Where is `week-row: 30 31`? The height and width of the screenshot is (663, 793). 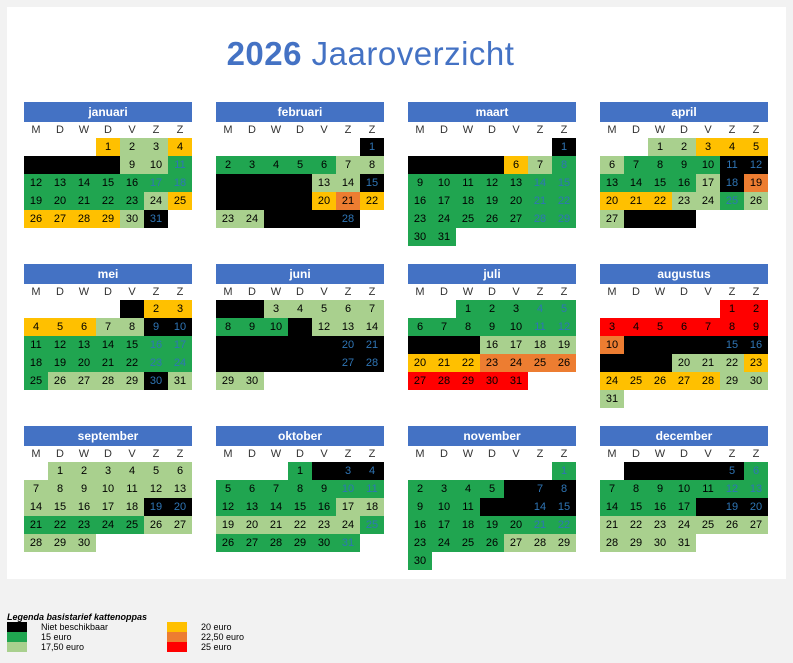 week-row: 30 31 is located at coordinates (492, 237).